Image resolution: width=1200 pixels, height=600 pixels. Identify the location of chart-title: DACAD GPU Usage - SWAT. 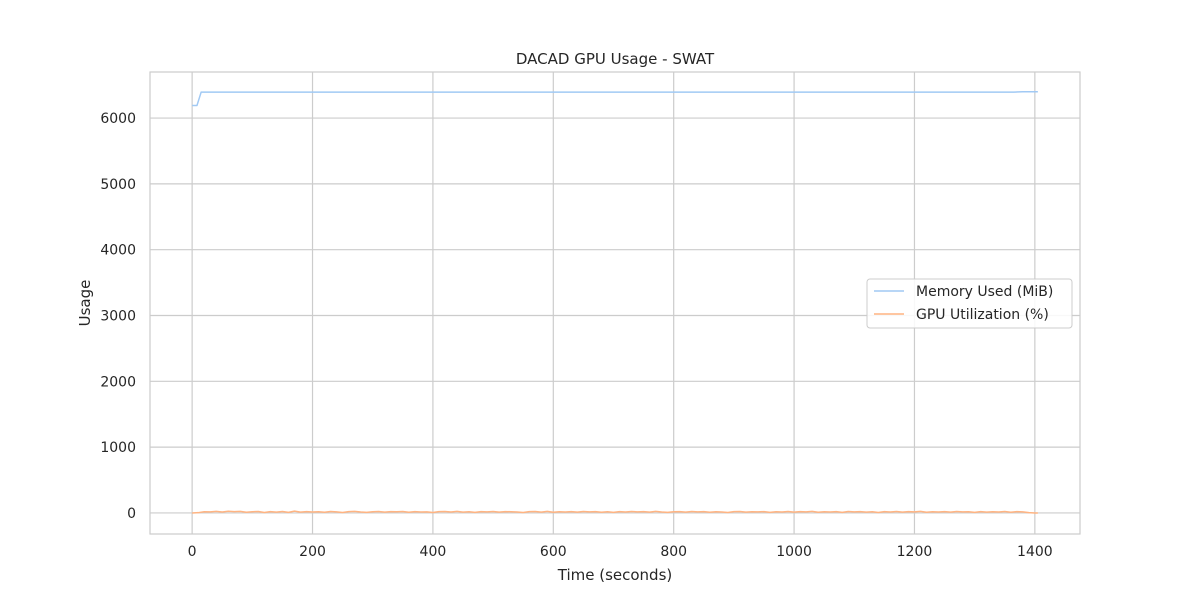
(615, 59).